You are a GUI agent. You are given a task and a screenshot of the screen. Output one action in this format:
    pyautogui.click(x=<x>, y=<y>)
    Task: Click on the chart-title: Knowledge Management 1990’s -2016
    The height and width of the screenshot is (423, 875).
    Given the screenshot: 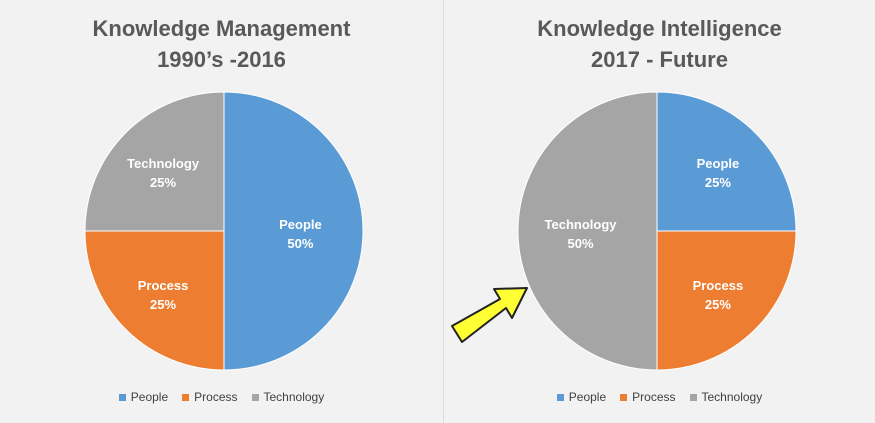 What is the action you would take?
    pyautogui.click(x=221, y=44)
    